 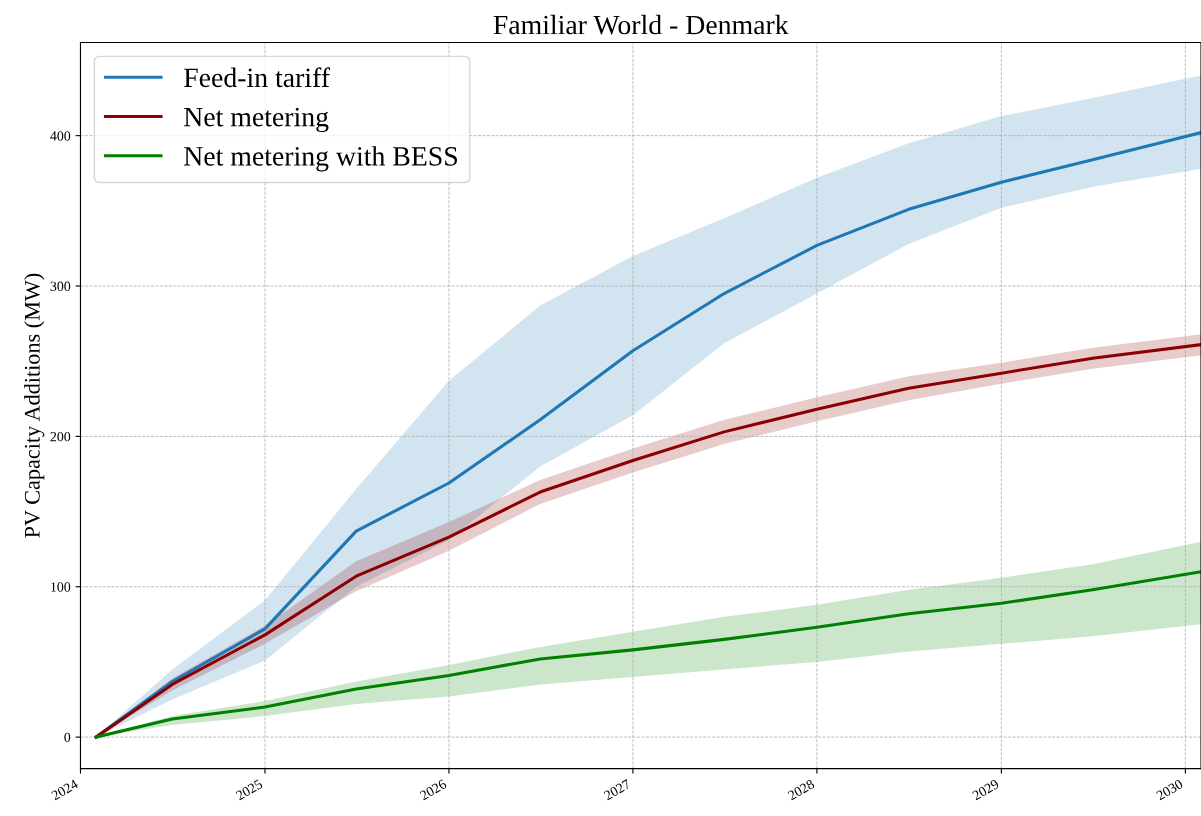 I want to click on y-tick-label: 300, so click(x=60, y=286).